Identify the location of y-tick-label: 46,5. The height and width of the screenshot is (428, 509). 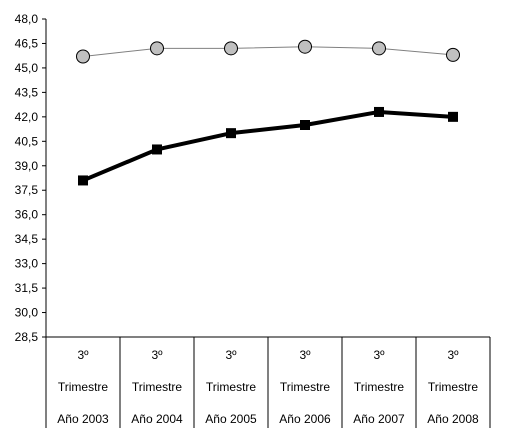
(27, 43).